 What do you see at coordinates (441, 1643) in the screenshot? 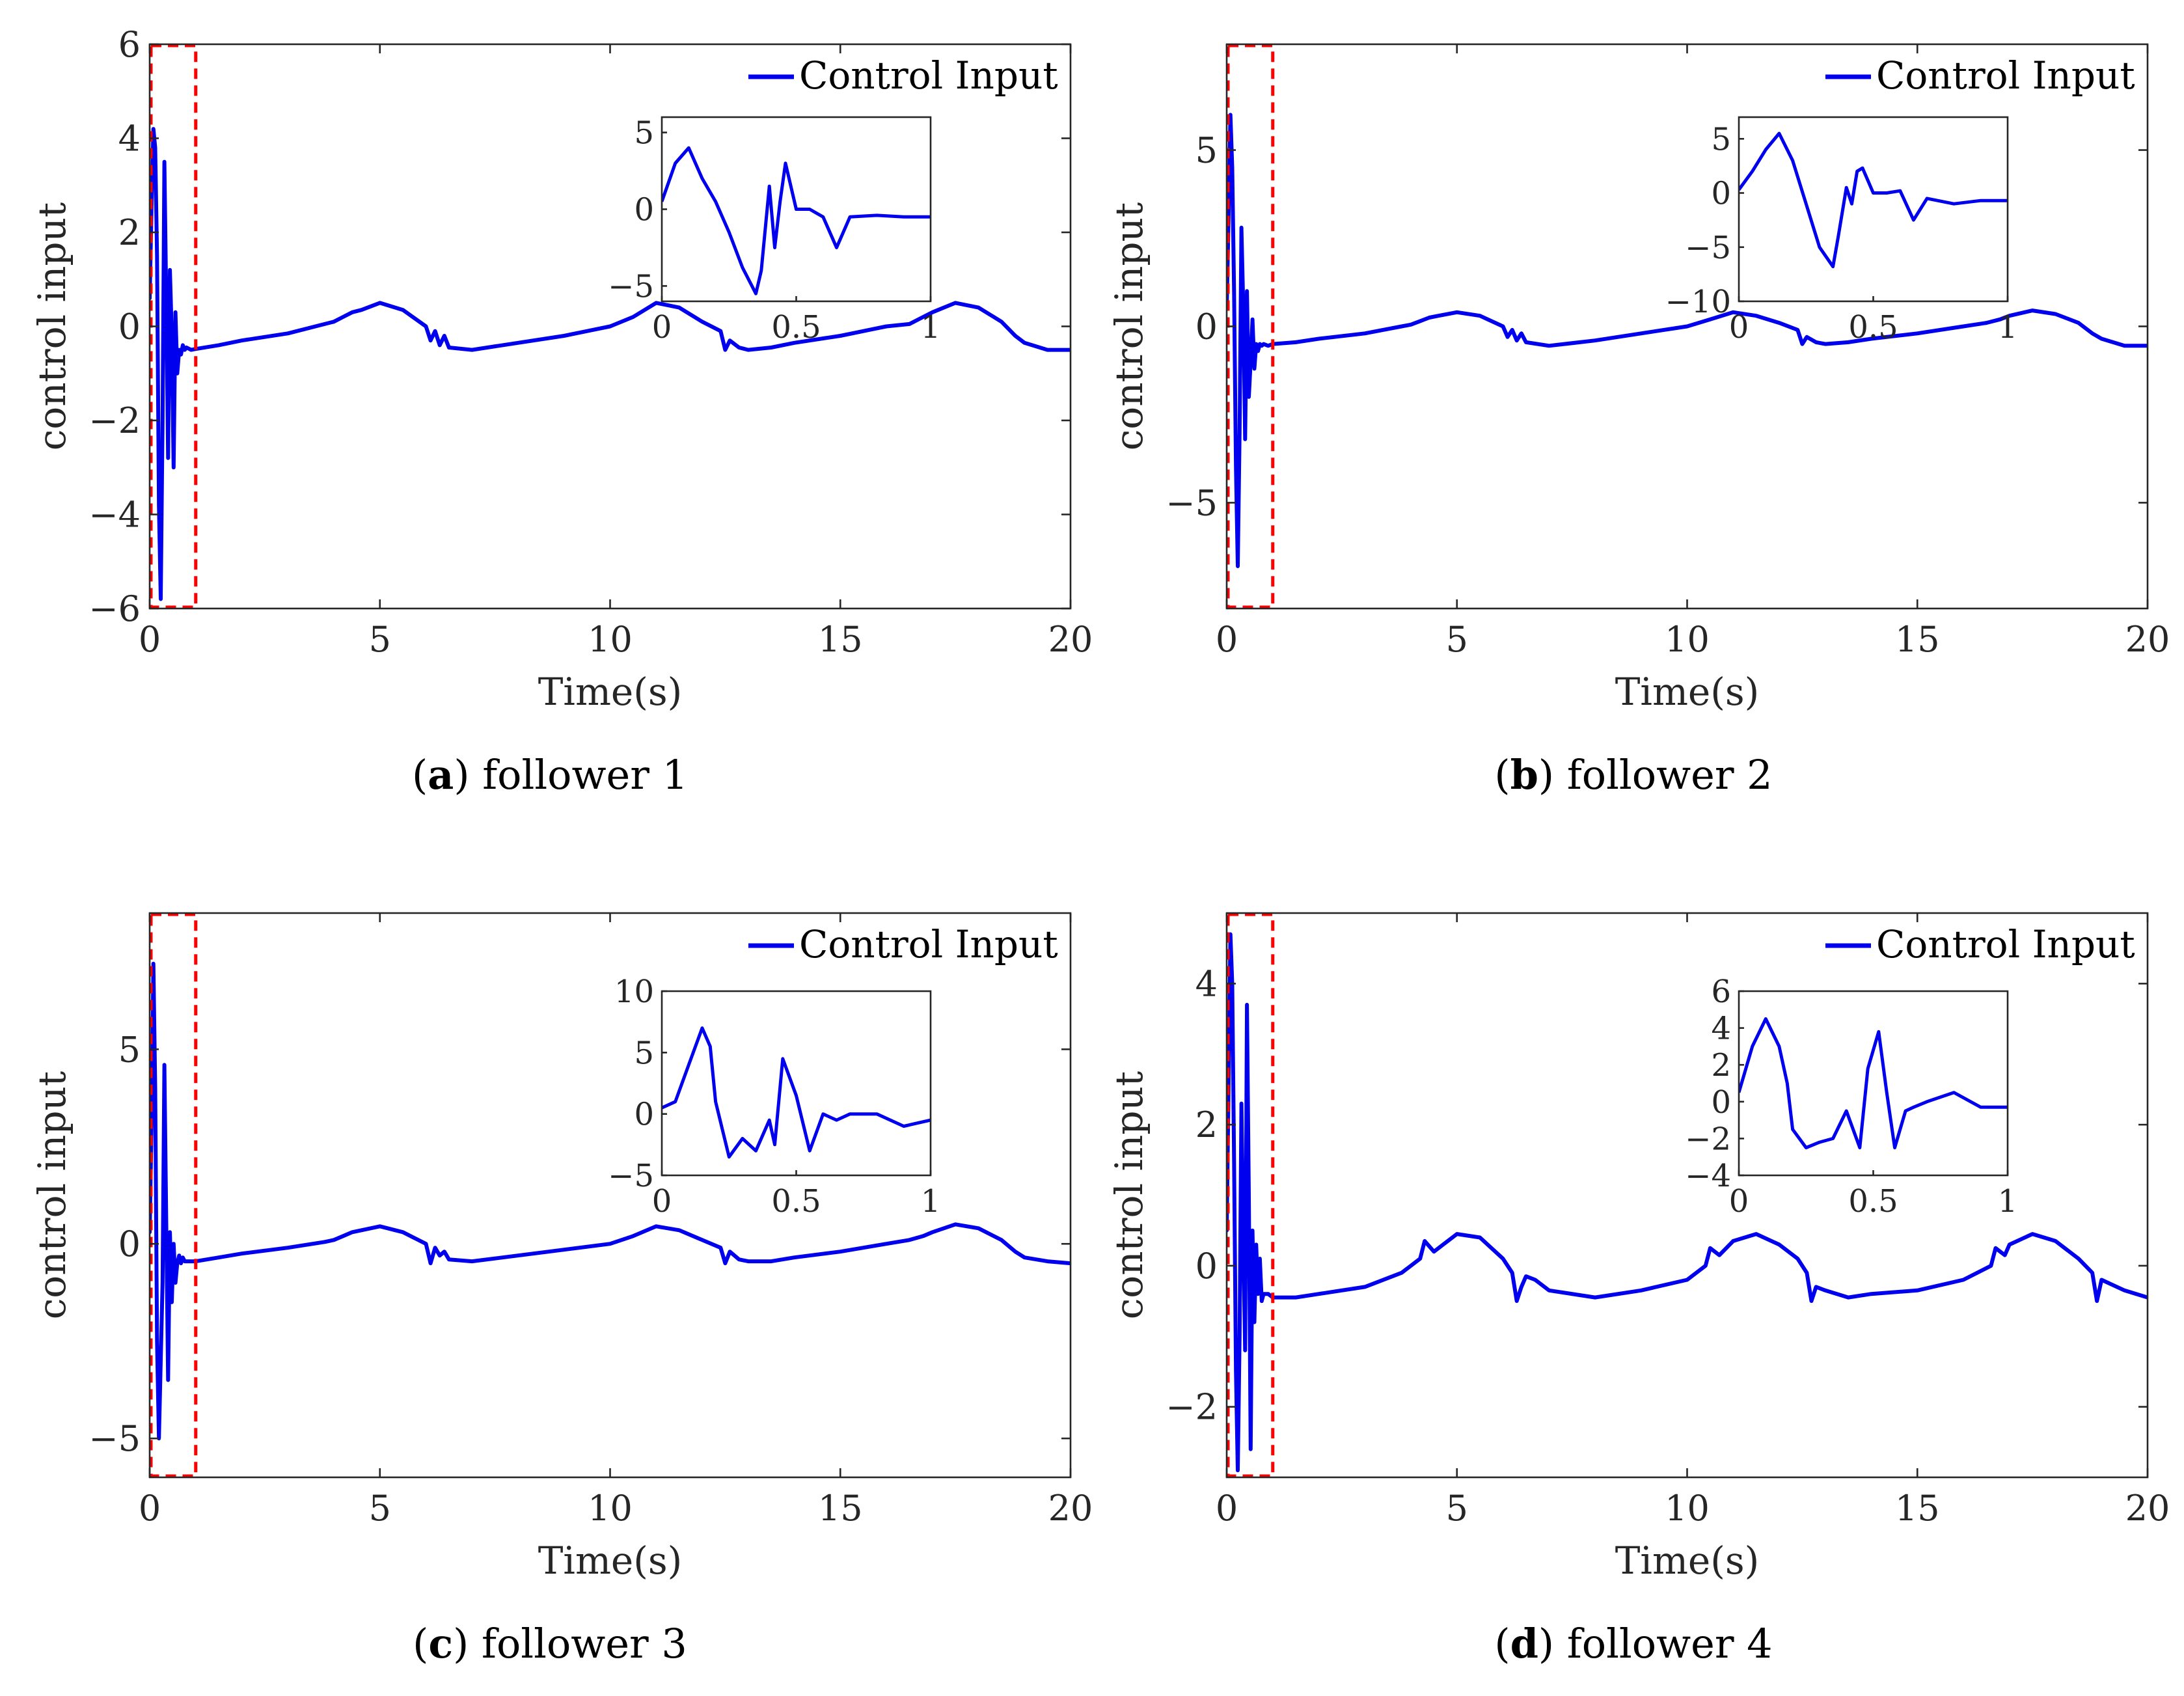
I see `caption-letter: c` at bounding box center [441, 1643].